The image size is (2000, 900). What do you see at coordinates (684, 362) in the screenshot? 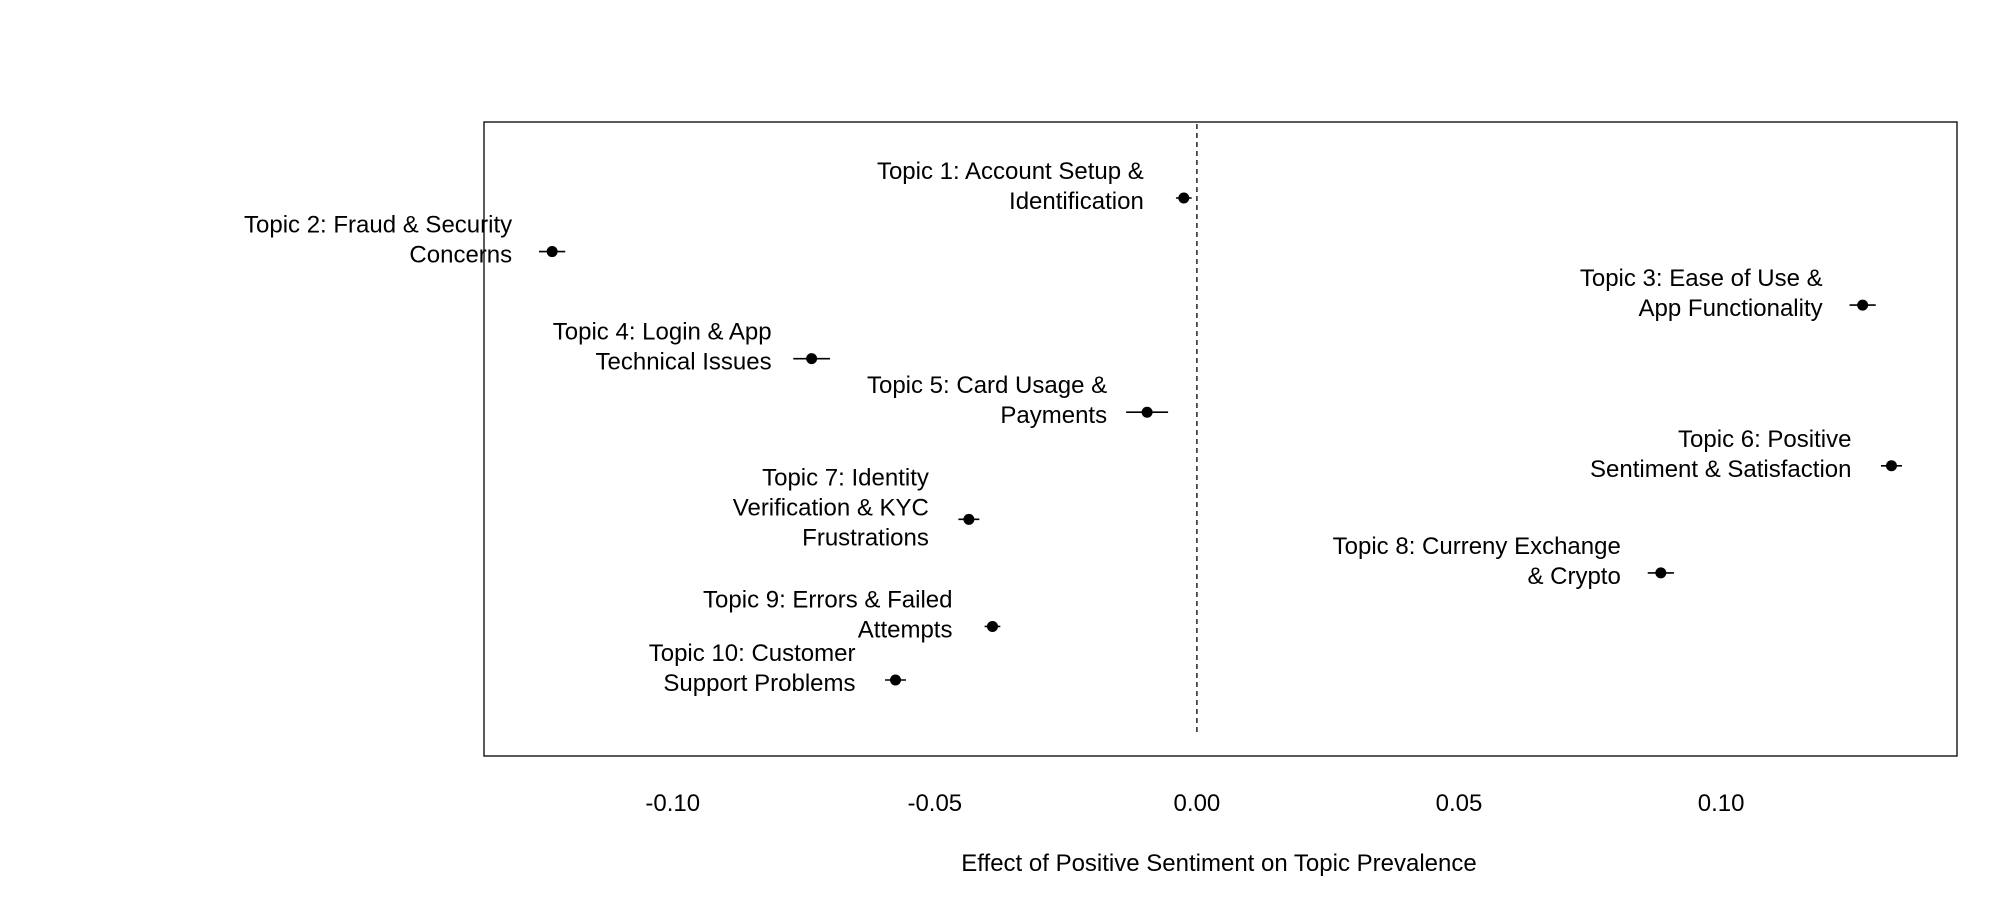
I see `topic-label: Technical Issues` at bounding box center [684, 362].